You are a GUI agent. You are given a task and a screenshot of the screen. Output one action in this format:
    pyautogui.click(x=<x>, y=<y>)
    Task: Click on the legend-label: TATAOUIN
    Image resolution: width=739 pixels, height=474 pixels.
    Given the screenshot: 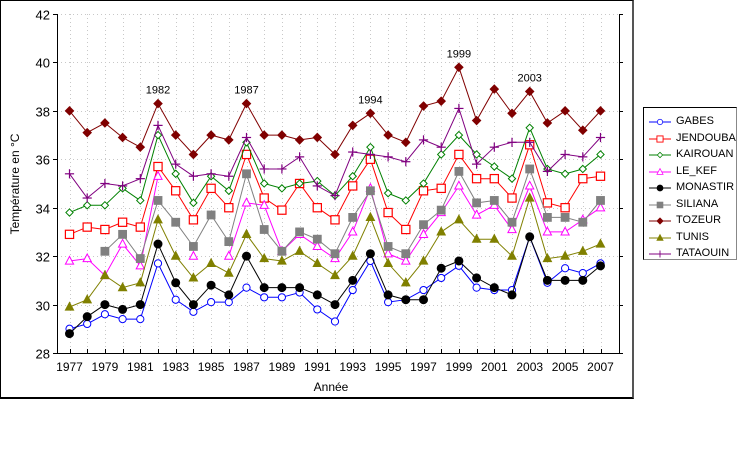 What is the action you would take?
    pyautogui.click(x=703, y=253)
    